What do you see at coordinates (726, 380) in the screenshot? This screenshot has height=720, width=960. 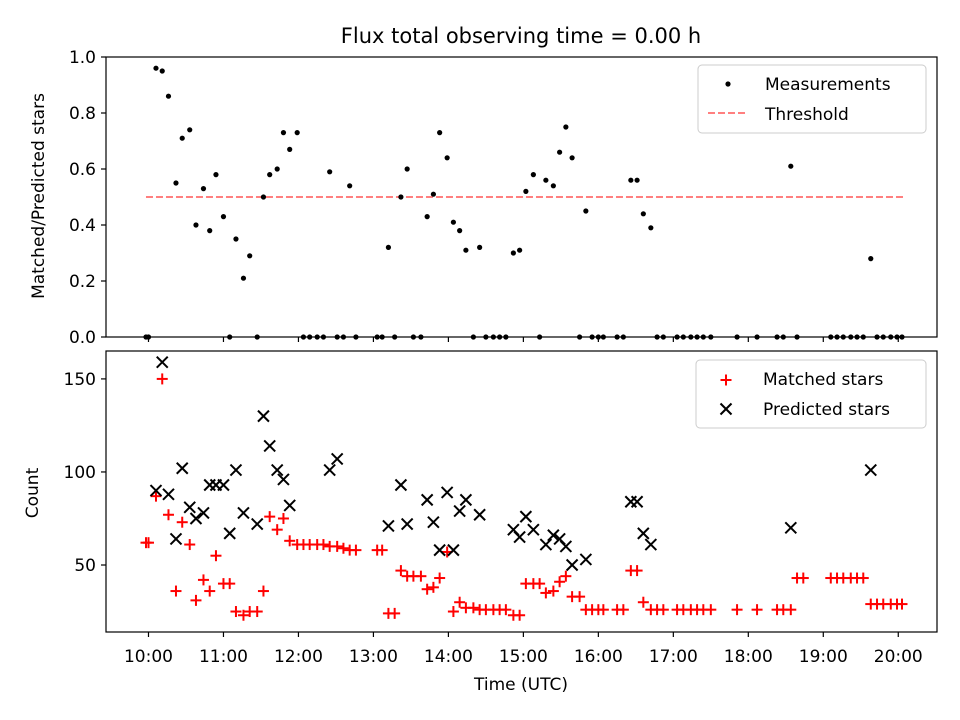 I see `legend-marker-matched` at bounding box center [726, 380].